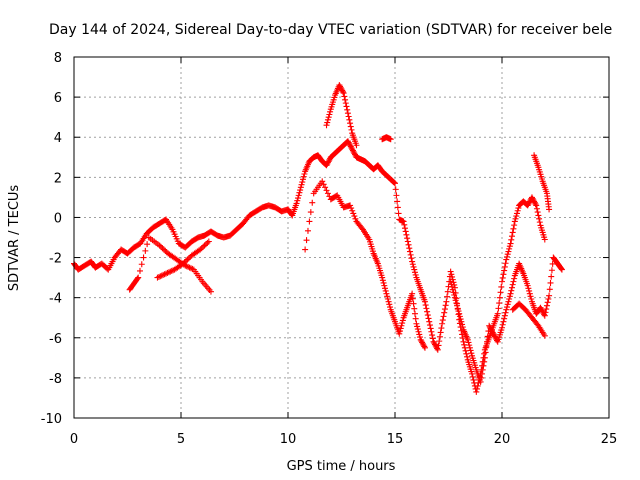 This screenshot has height=480, width=640. Describe the element at coordinates (341, 466) in the screenshot. I see `x-axis-label: GPS time / hours` at that location.